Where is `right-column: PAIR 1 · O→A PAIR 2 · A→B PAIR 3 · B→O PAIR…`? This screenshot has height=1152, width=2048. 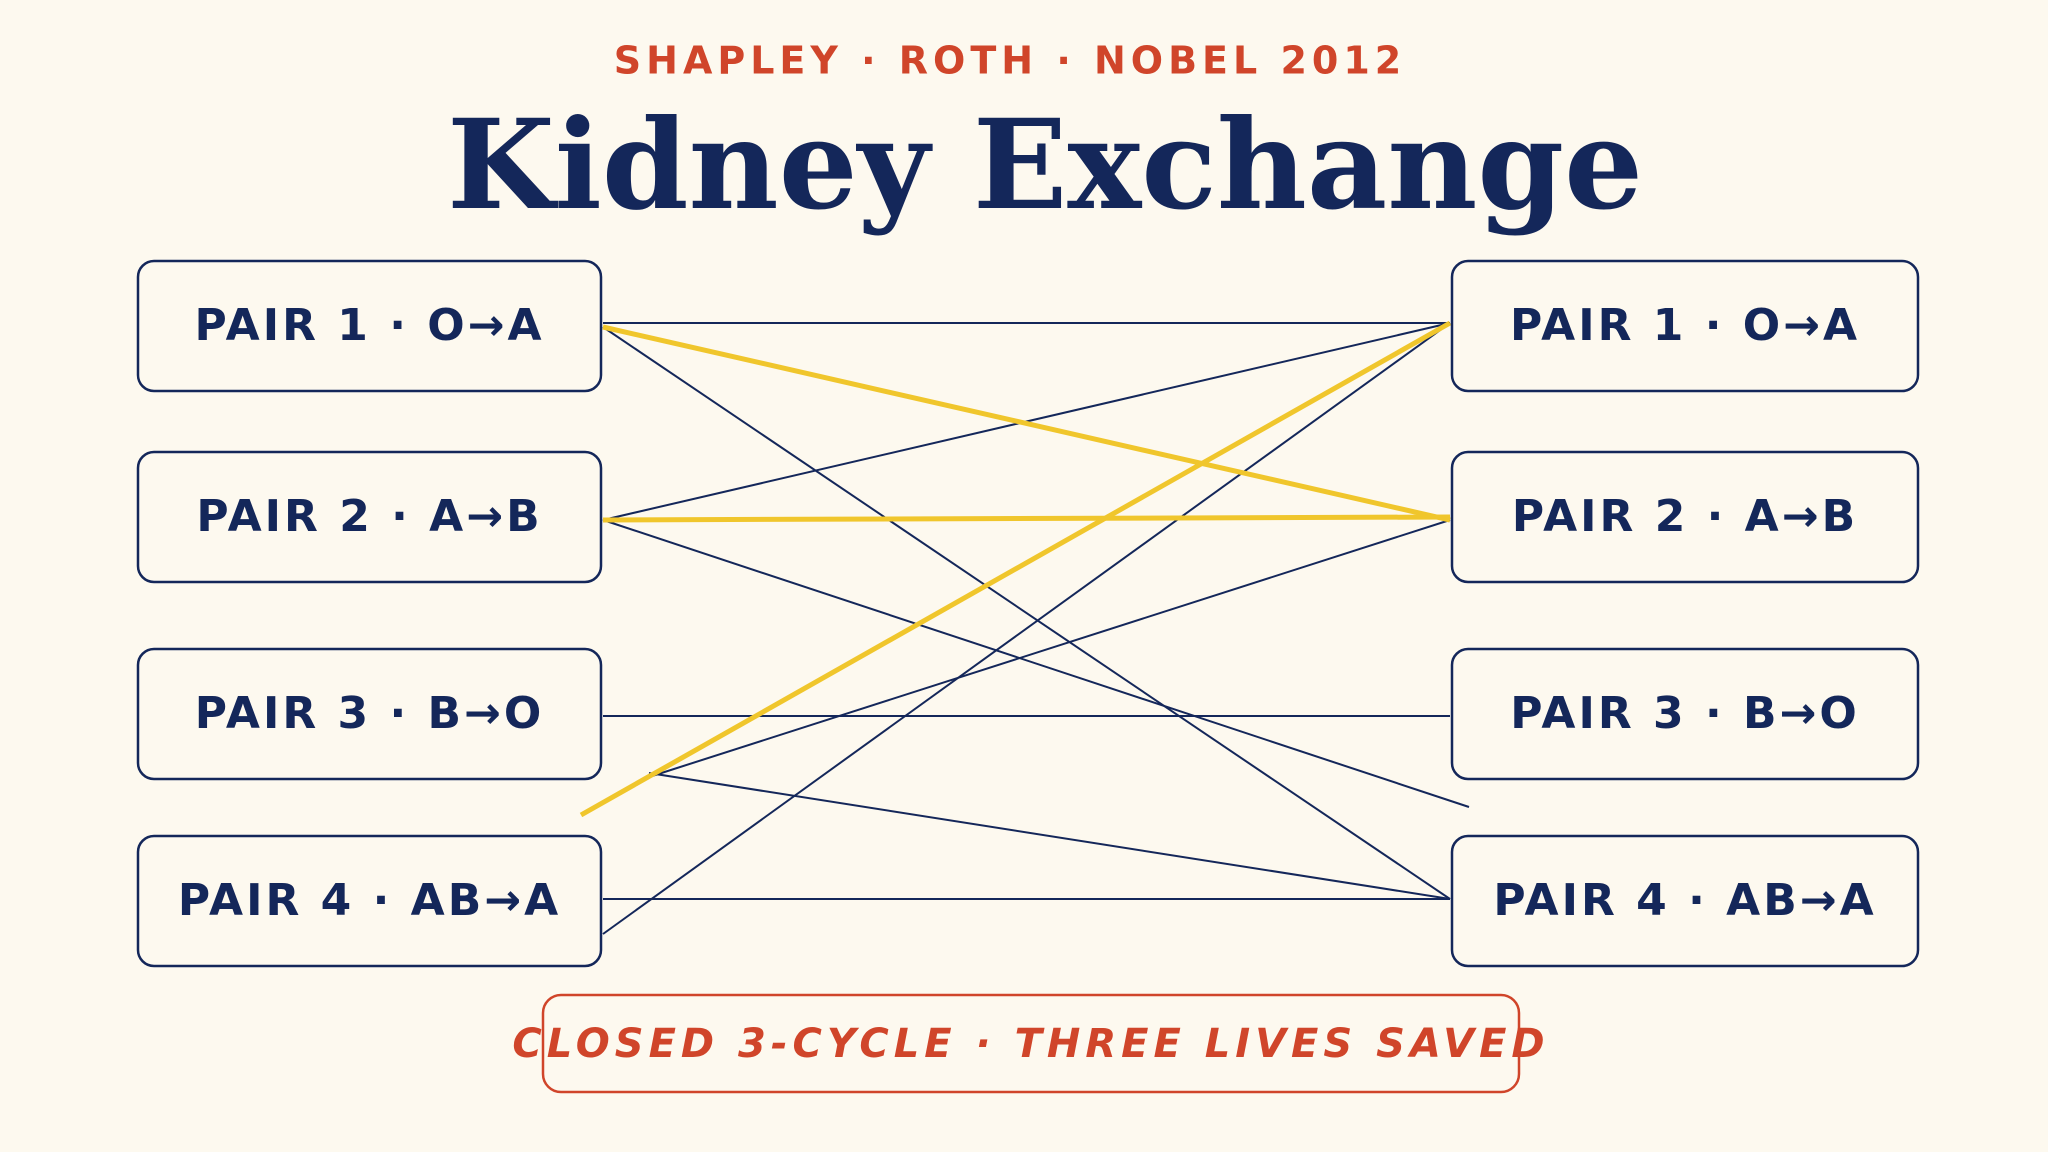 right-column: PAIR 1 · O→A PAIR 2 · A→B PAIR 3 · B→O PAIR… is located at coordinates (1685, 613).